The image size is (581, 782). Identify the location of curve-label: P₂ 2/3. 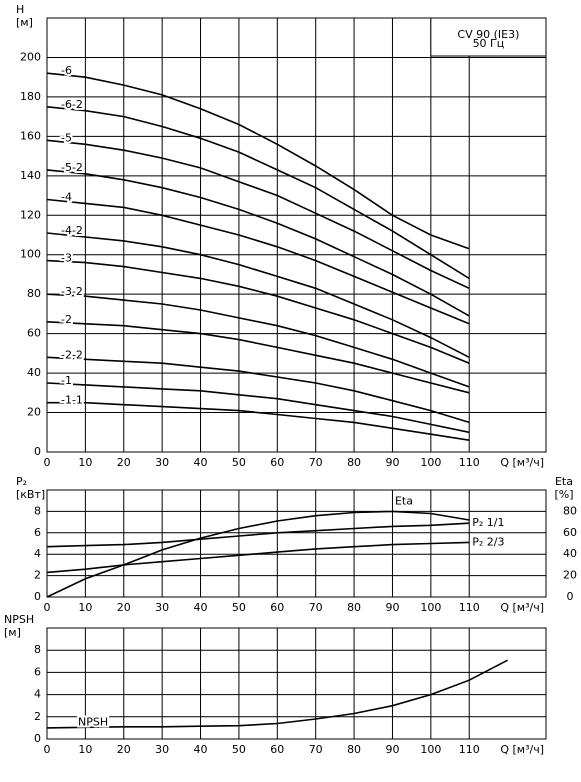
(488, 541).